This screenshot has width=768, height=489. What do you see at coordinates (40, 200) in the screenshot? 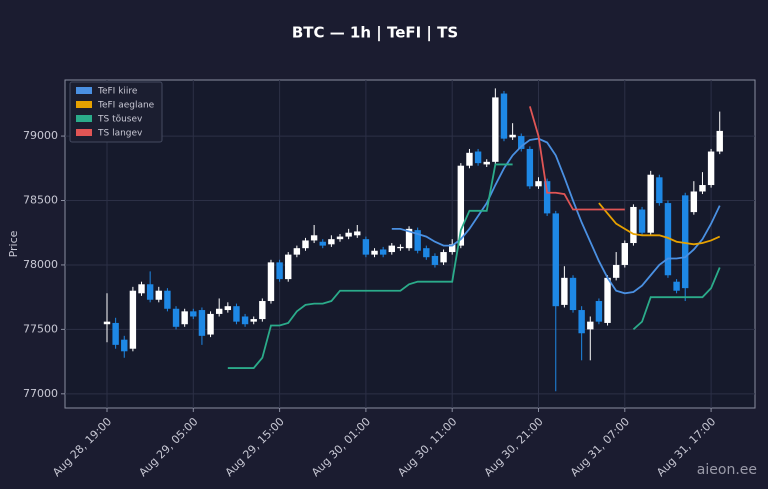
I see `y-tick-label: 78500` at bounding box center [40, 200].